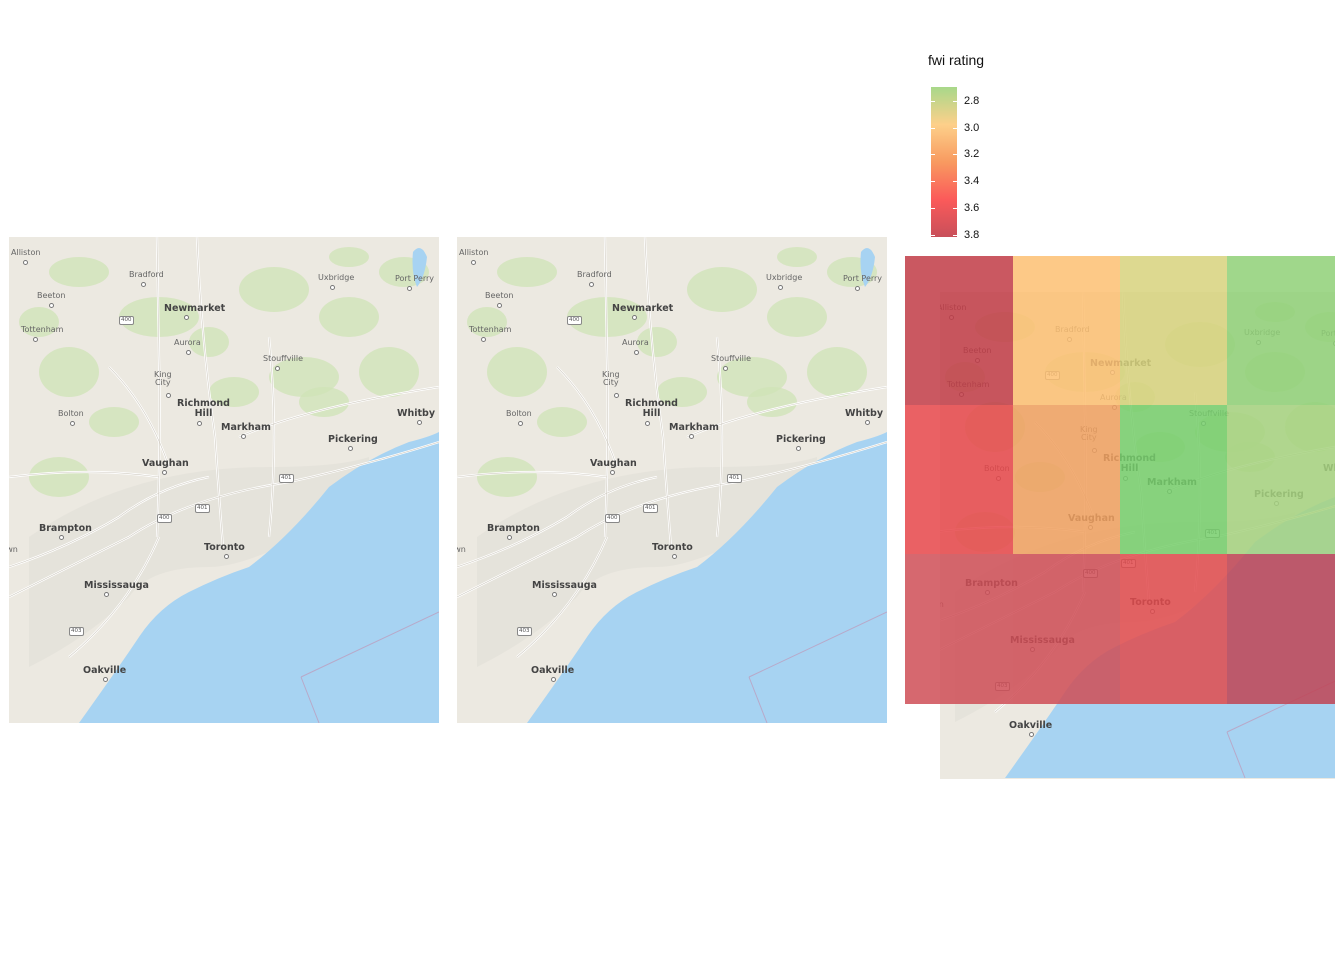  Describe the element at coordinates (972, 181) in the screenshot. I see `legend-tick: 3.4` at that location.